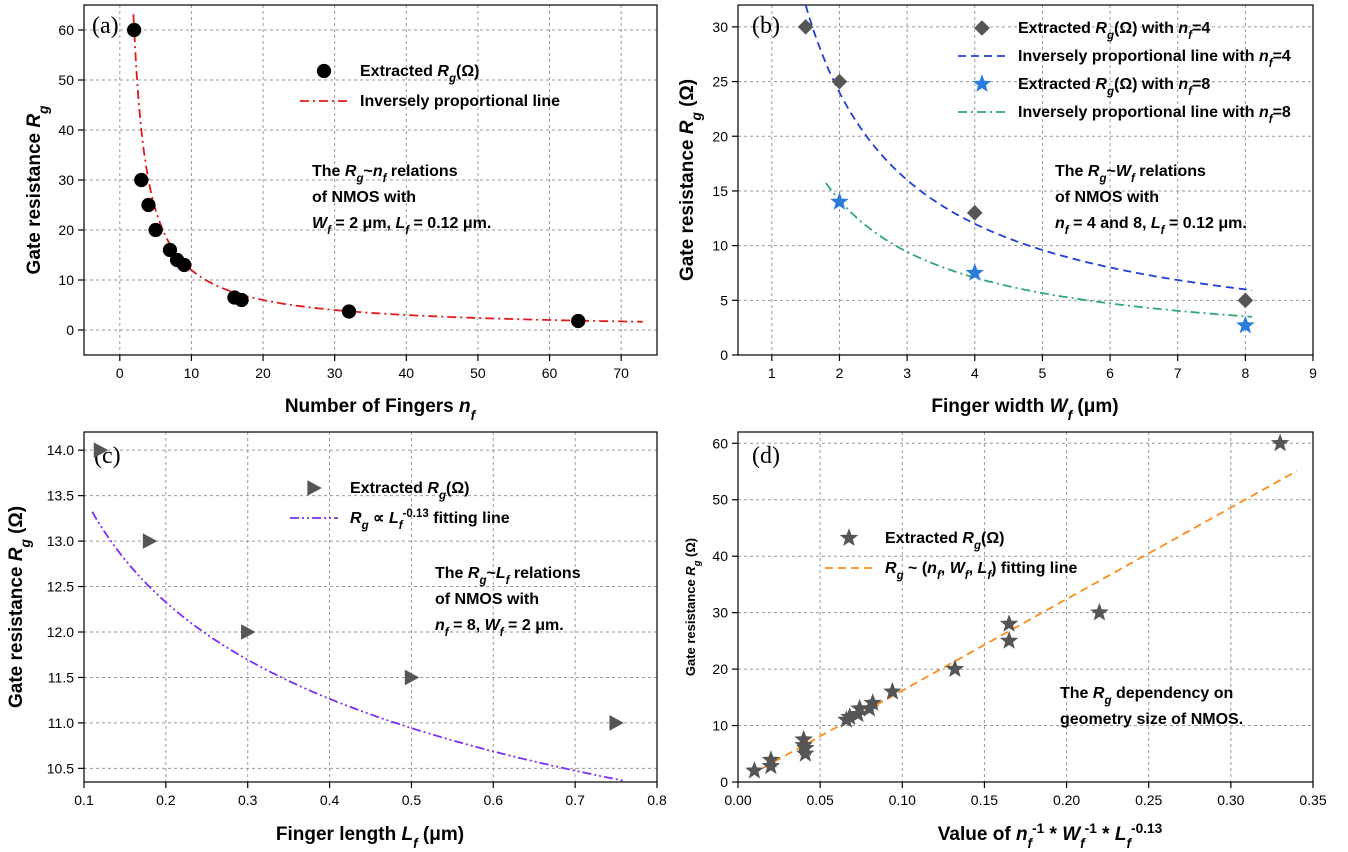  What do you see at coordinates (772, 373) in the screenshot?
I see `x-tick-label: 1` at bounding box center [772, 373].